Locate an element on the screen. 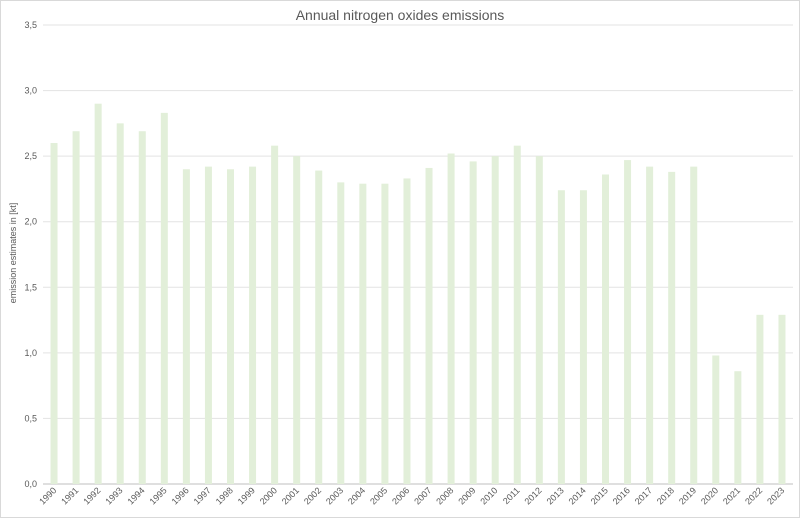 The image size is (800, 518). y-tick-label: 3,5 is located at coordinates (30, 25).